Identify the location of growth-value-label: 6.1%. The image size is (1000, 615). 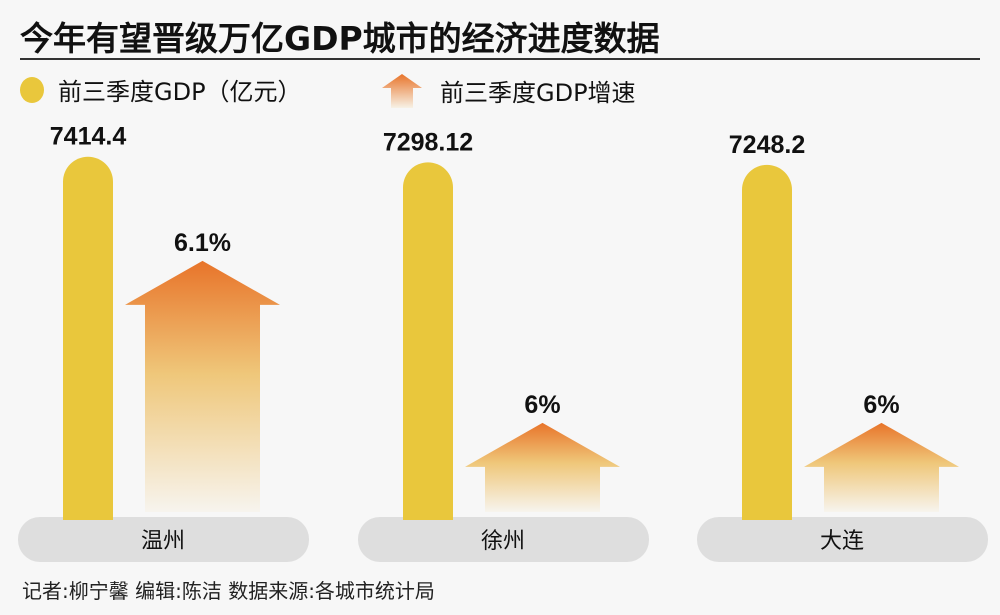
(202, 243).